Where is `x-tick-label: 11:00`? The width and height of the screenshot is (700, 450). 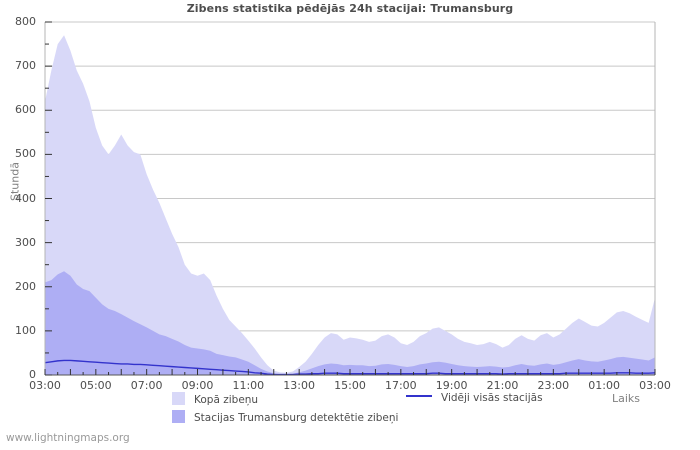
x-tick-label: 11:00 is located at coordinates (248, 385).